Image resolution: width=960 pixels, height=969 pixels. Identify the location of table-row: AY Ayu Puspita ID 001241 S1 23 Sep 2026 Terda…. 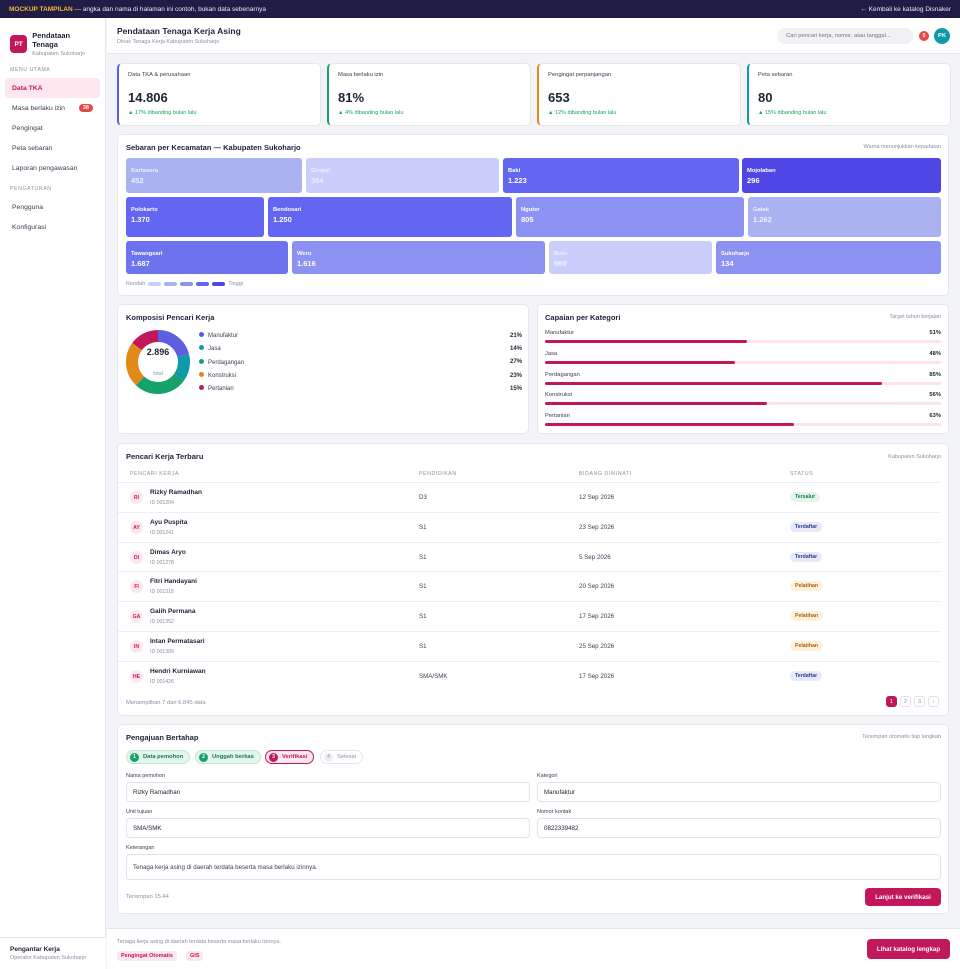
(529, 527).